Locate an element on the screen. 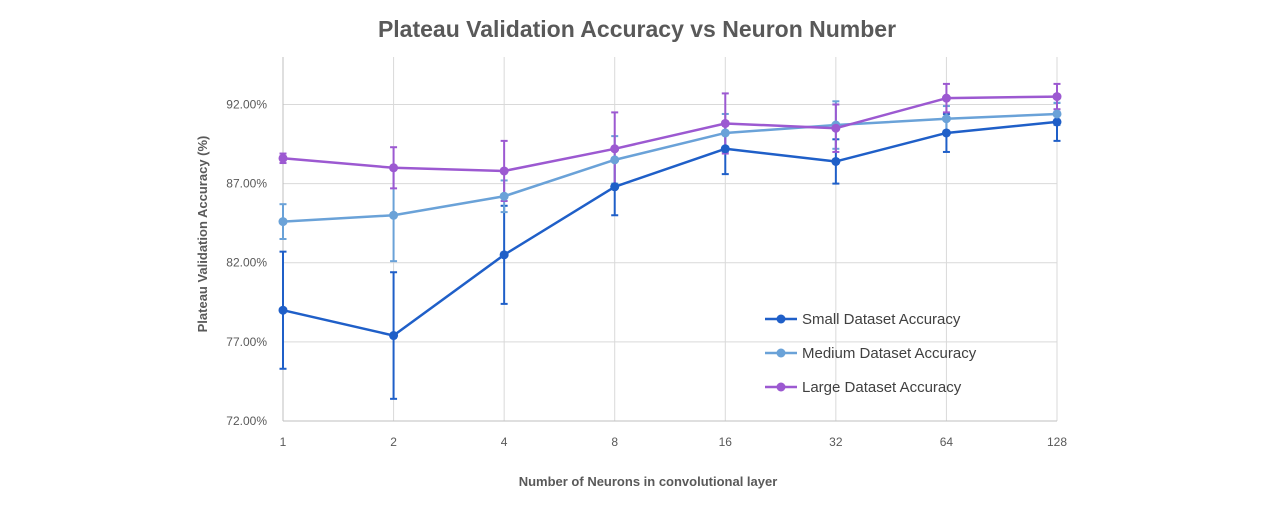 The image size is (1288, 523). y-tick-label: 82.00% is located at coordinates (246, 263).